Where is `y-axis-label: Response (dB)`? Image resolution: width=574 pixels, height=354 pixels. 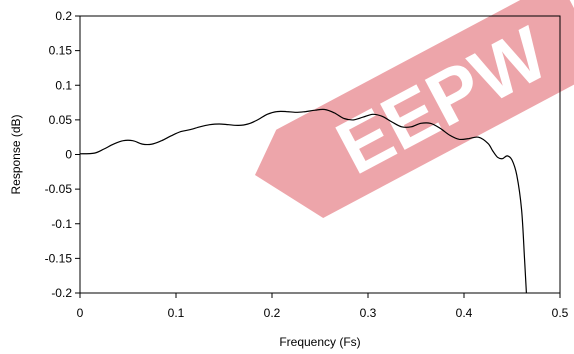
y-axis-label: Response (dB) is located at coordinates (16, 154).